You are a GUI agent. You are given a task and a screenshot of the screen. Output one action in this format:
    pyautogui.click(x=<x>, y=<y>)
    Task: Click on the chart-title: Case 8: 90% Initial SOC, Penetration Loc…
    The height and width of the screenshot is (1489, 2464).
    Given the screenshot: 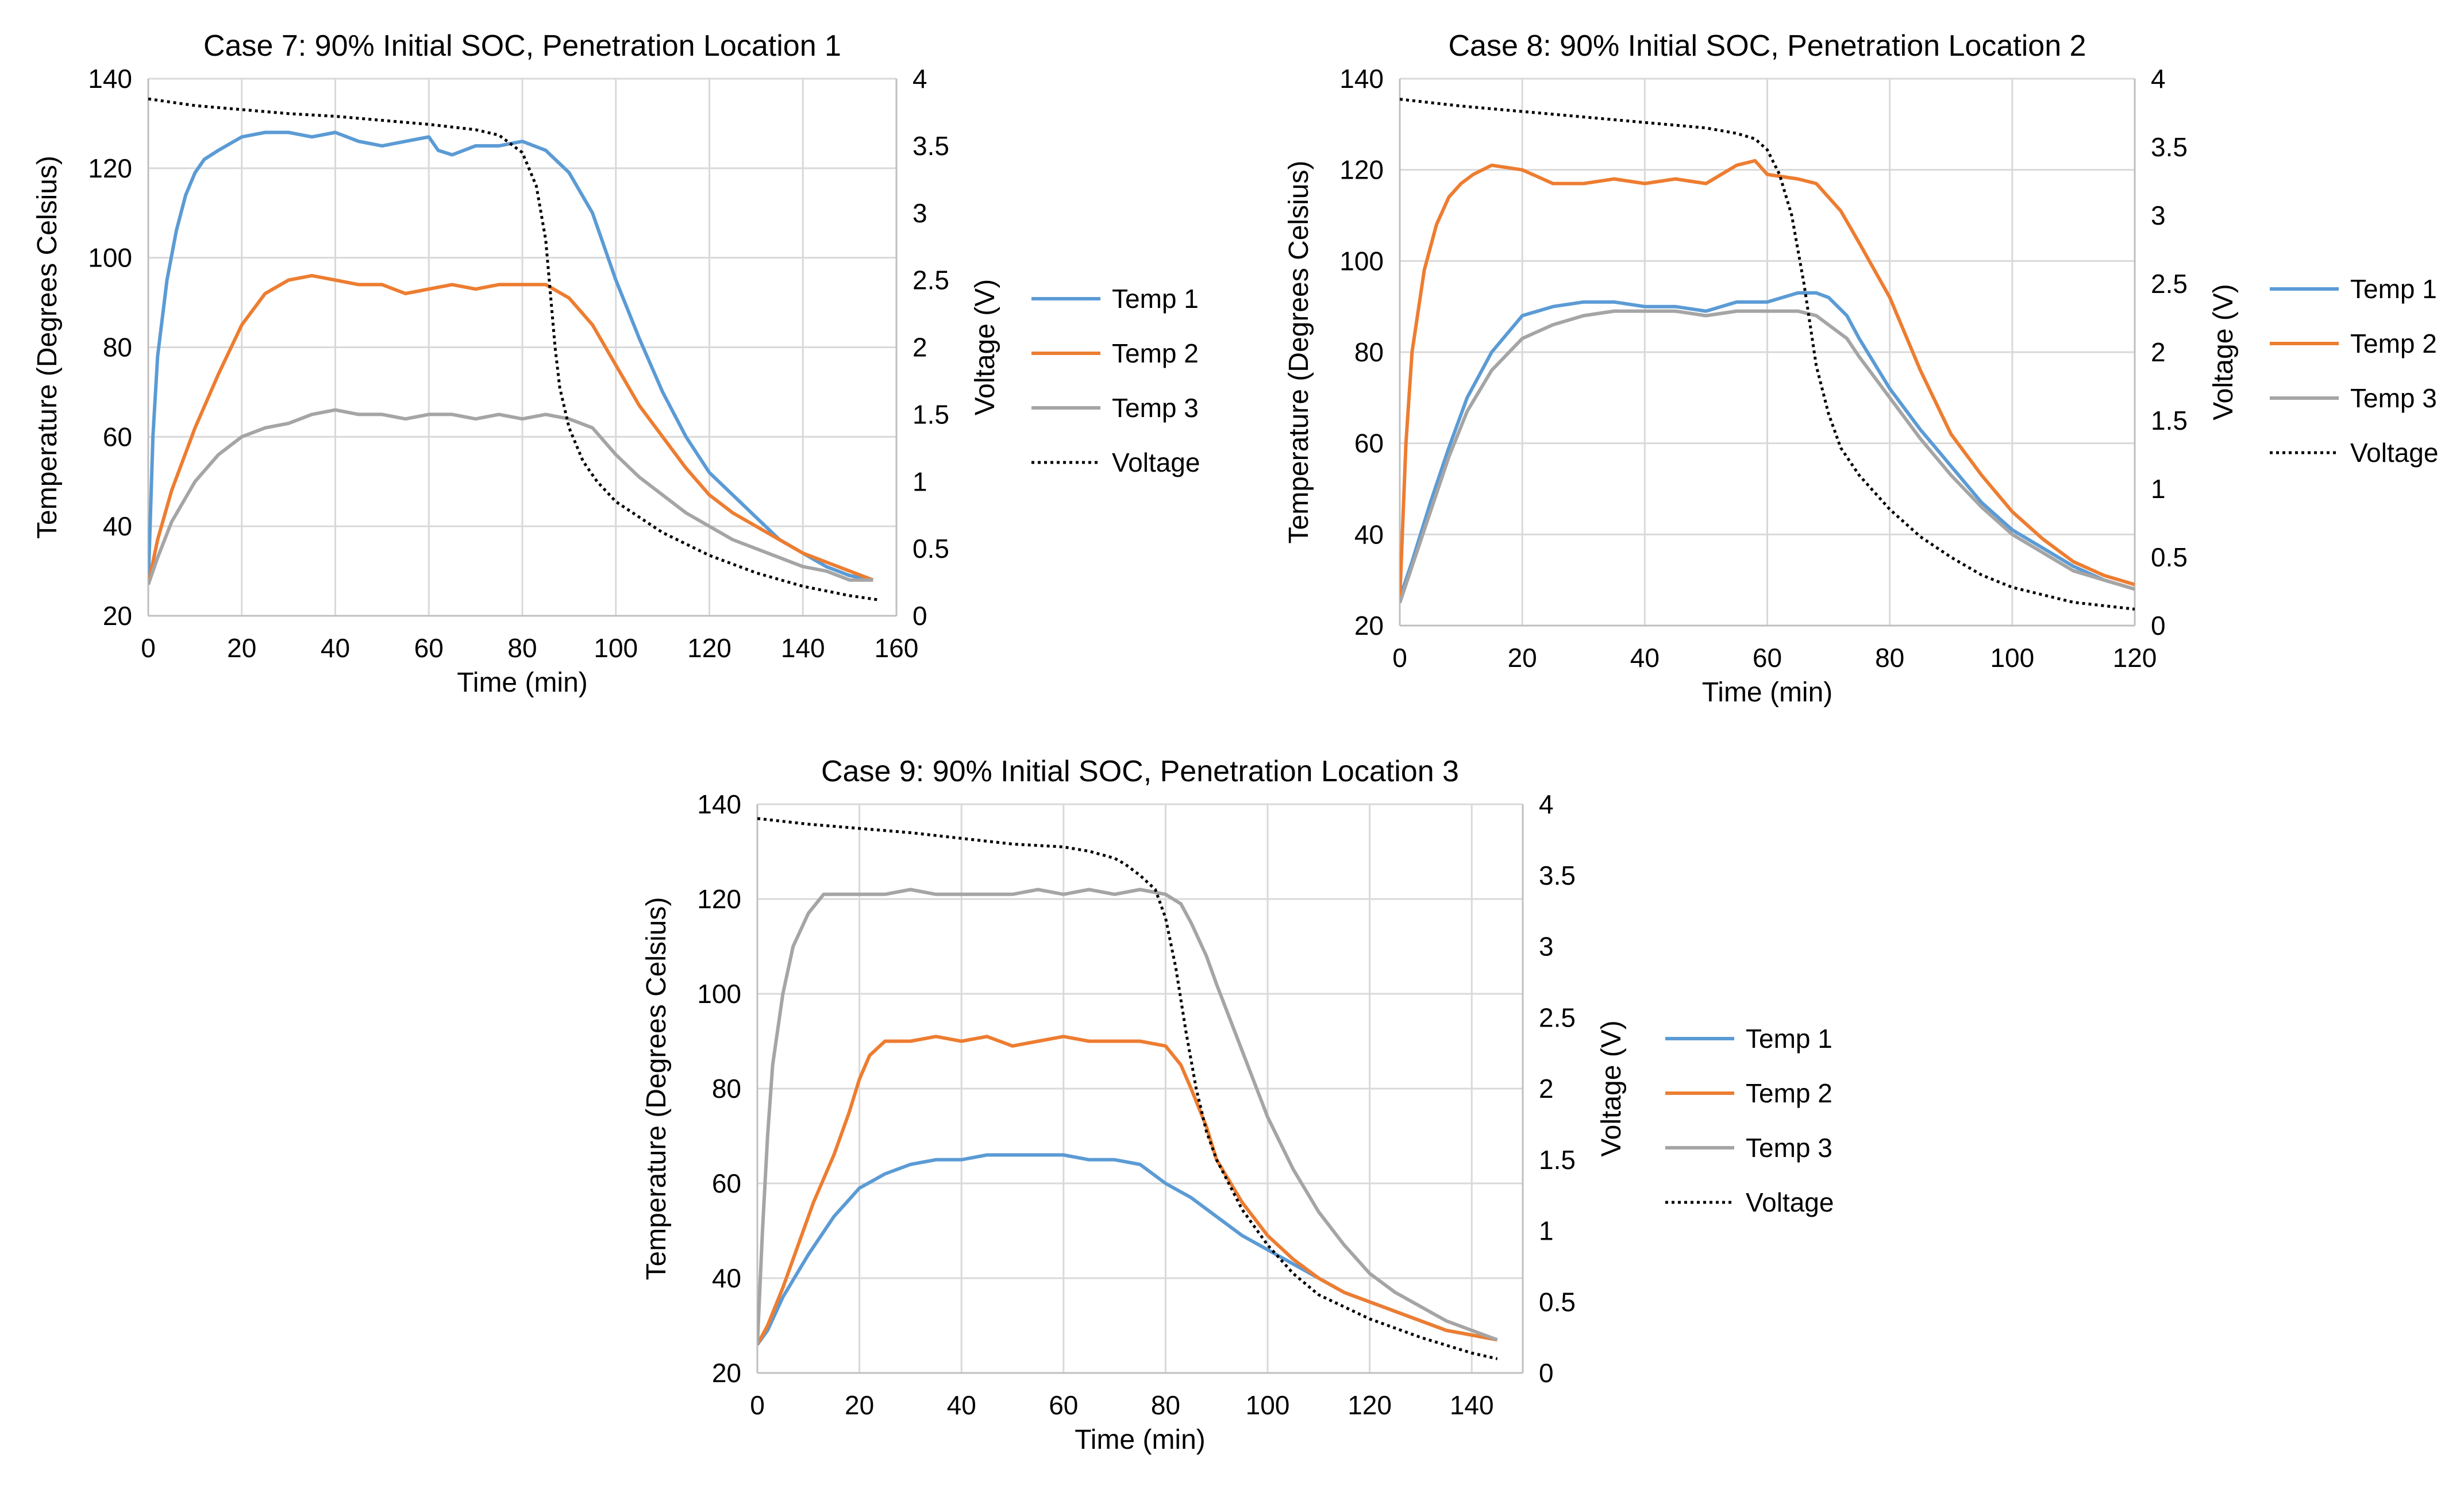 What is the action you would take?
    pyautogui.click(x=1767, y=46)
    